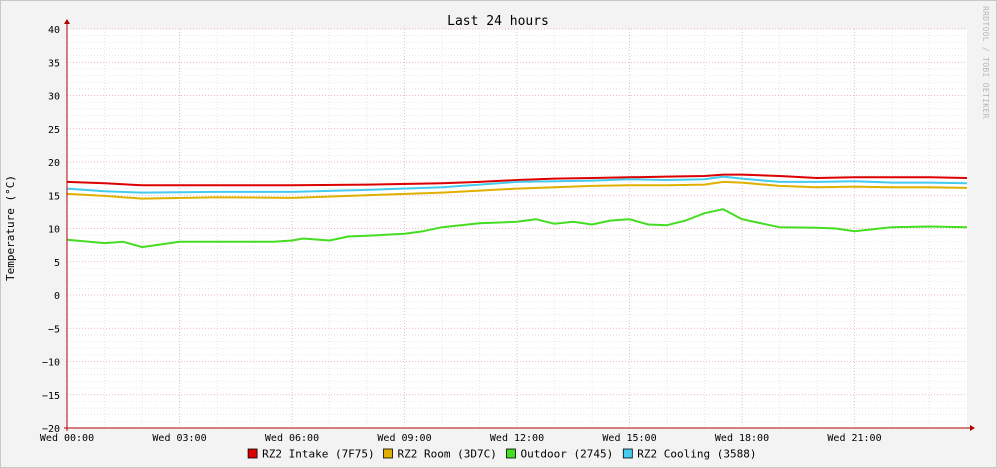 The height and width of the screenshot is (468, 997). What do you see at coordinates (54, 97) in the screenshot?
I see `y-tick-label: 30` at bounding box center [54, 97].